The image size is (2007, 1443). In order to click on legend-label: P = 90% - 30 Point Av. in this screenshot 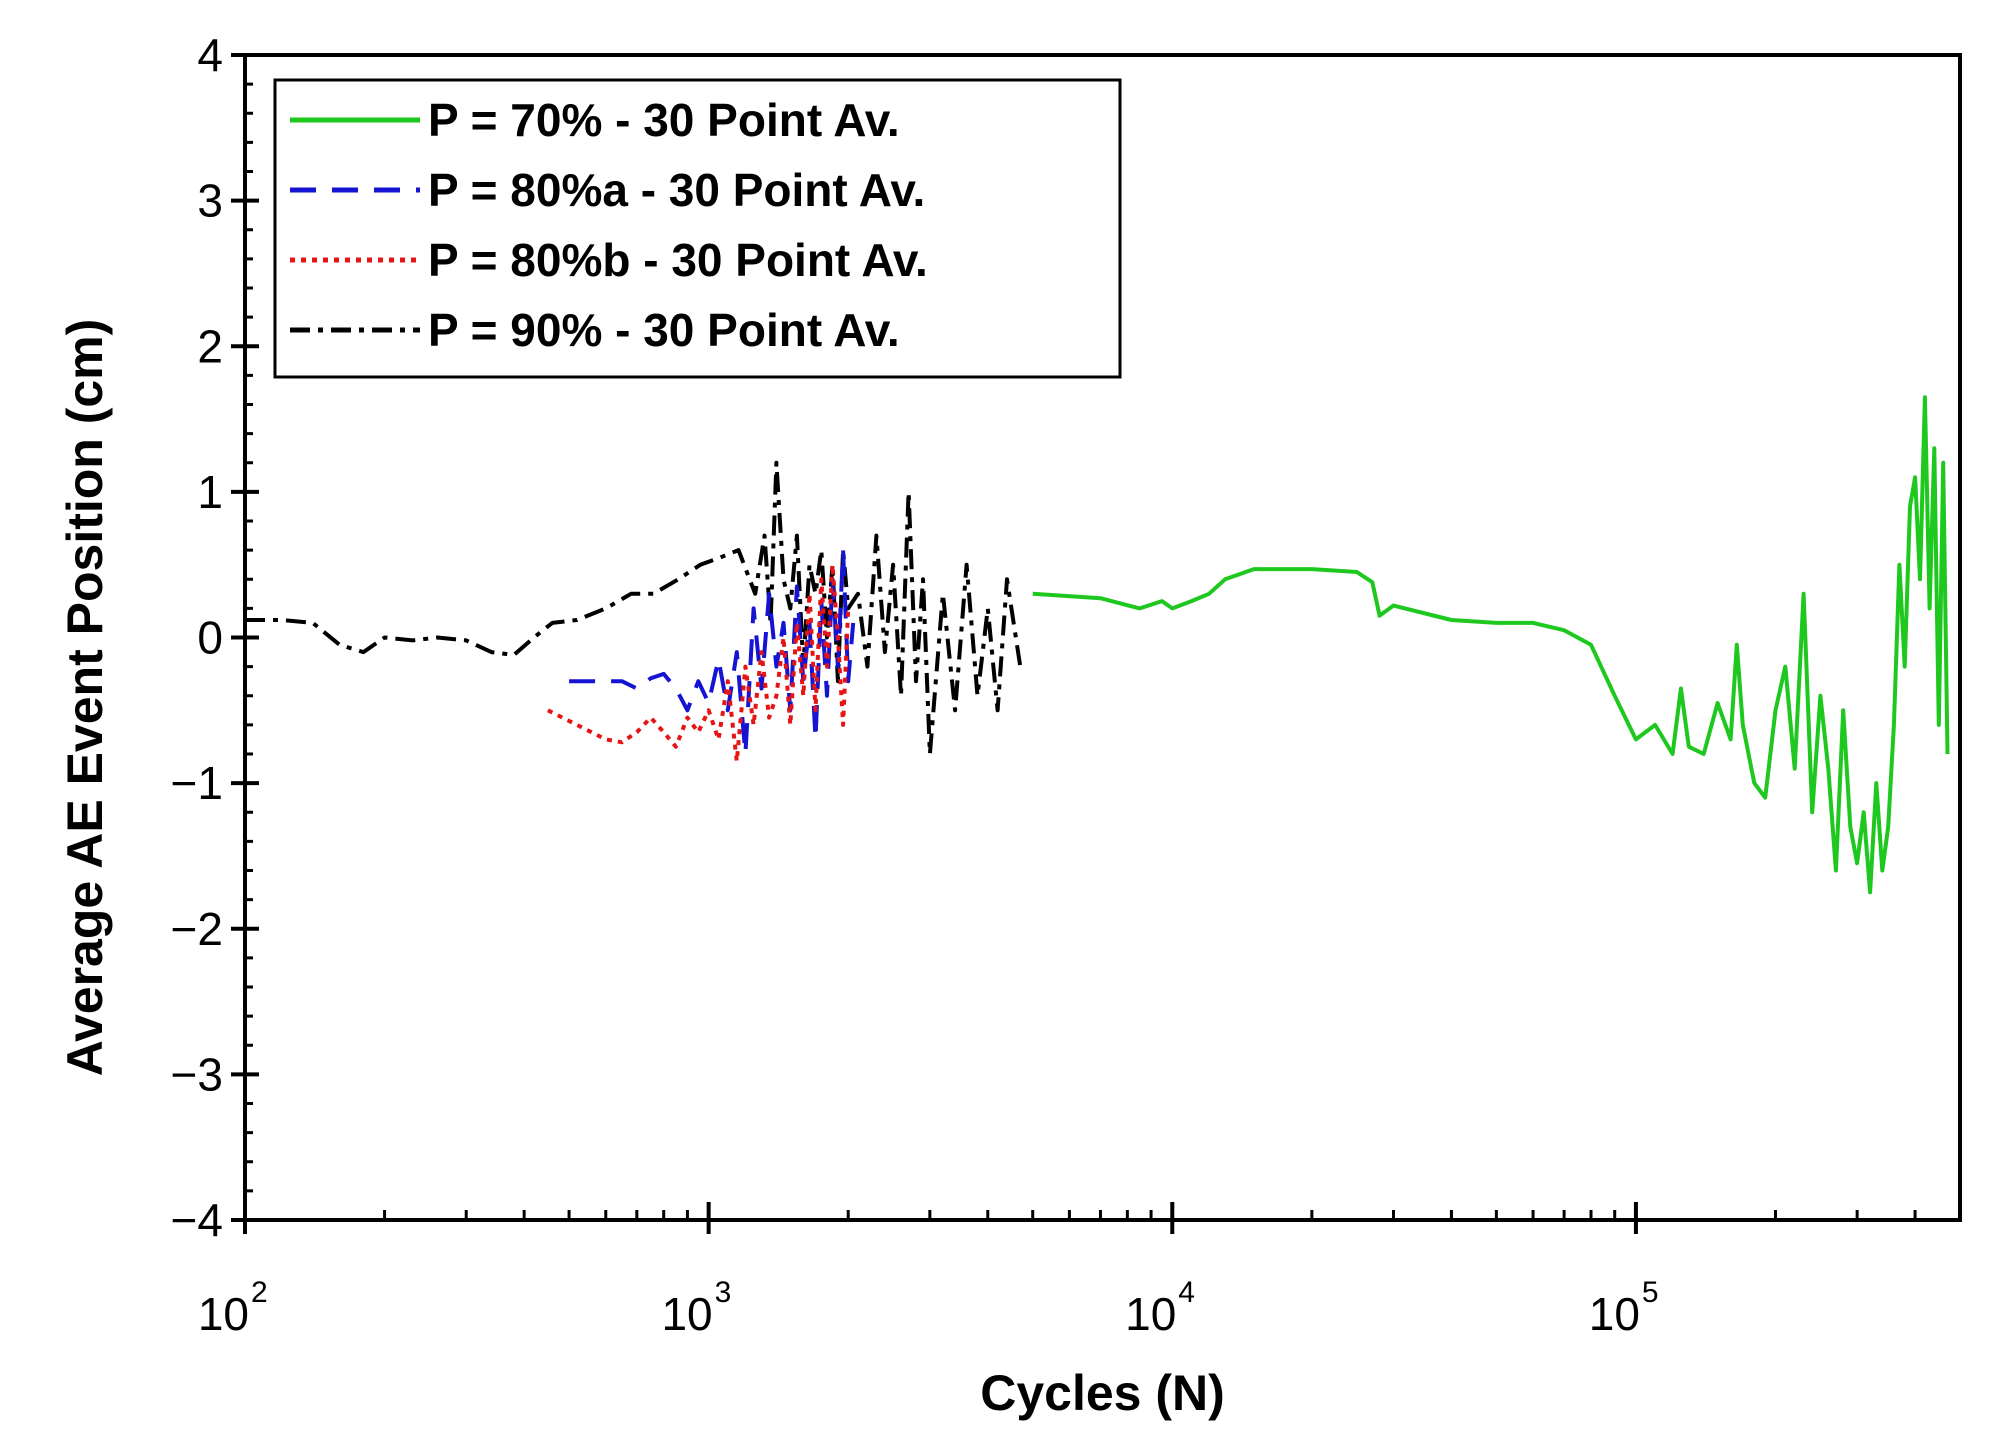, I will do `click(664, 330)`.